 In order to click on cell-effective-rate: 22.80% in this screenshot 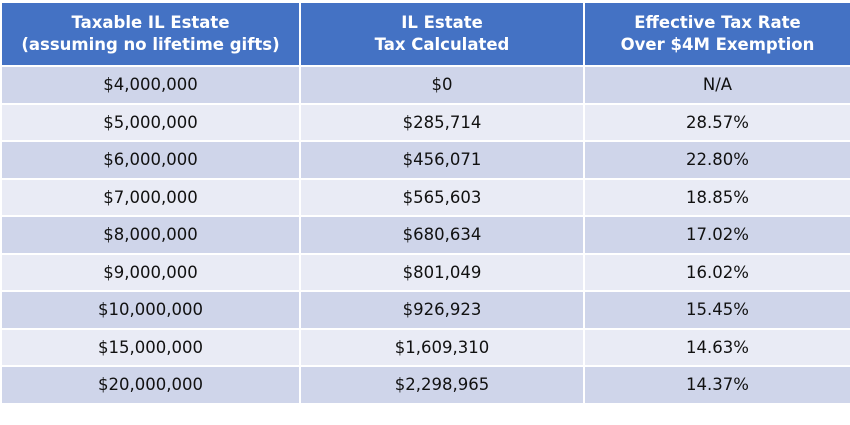, I will do `click(716, 160)`.